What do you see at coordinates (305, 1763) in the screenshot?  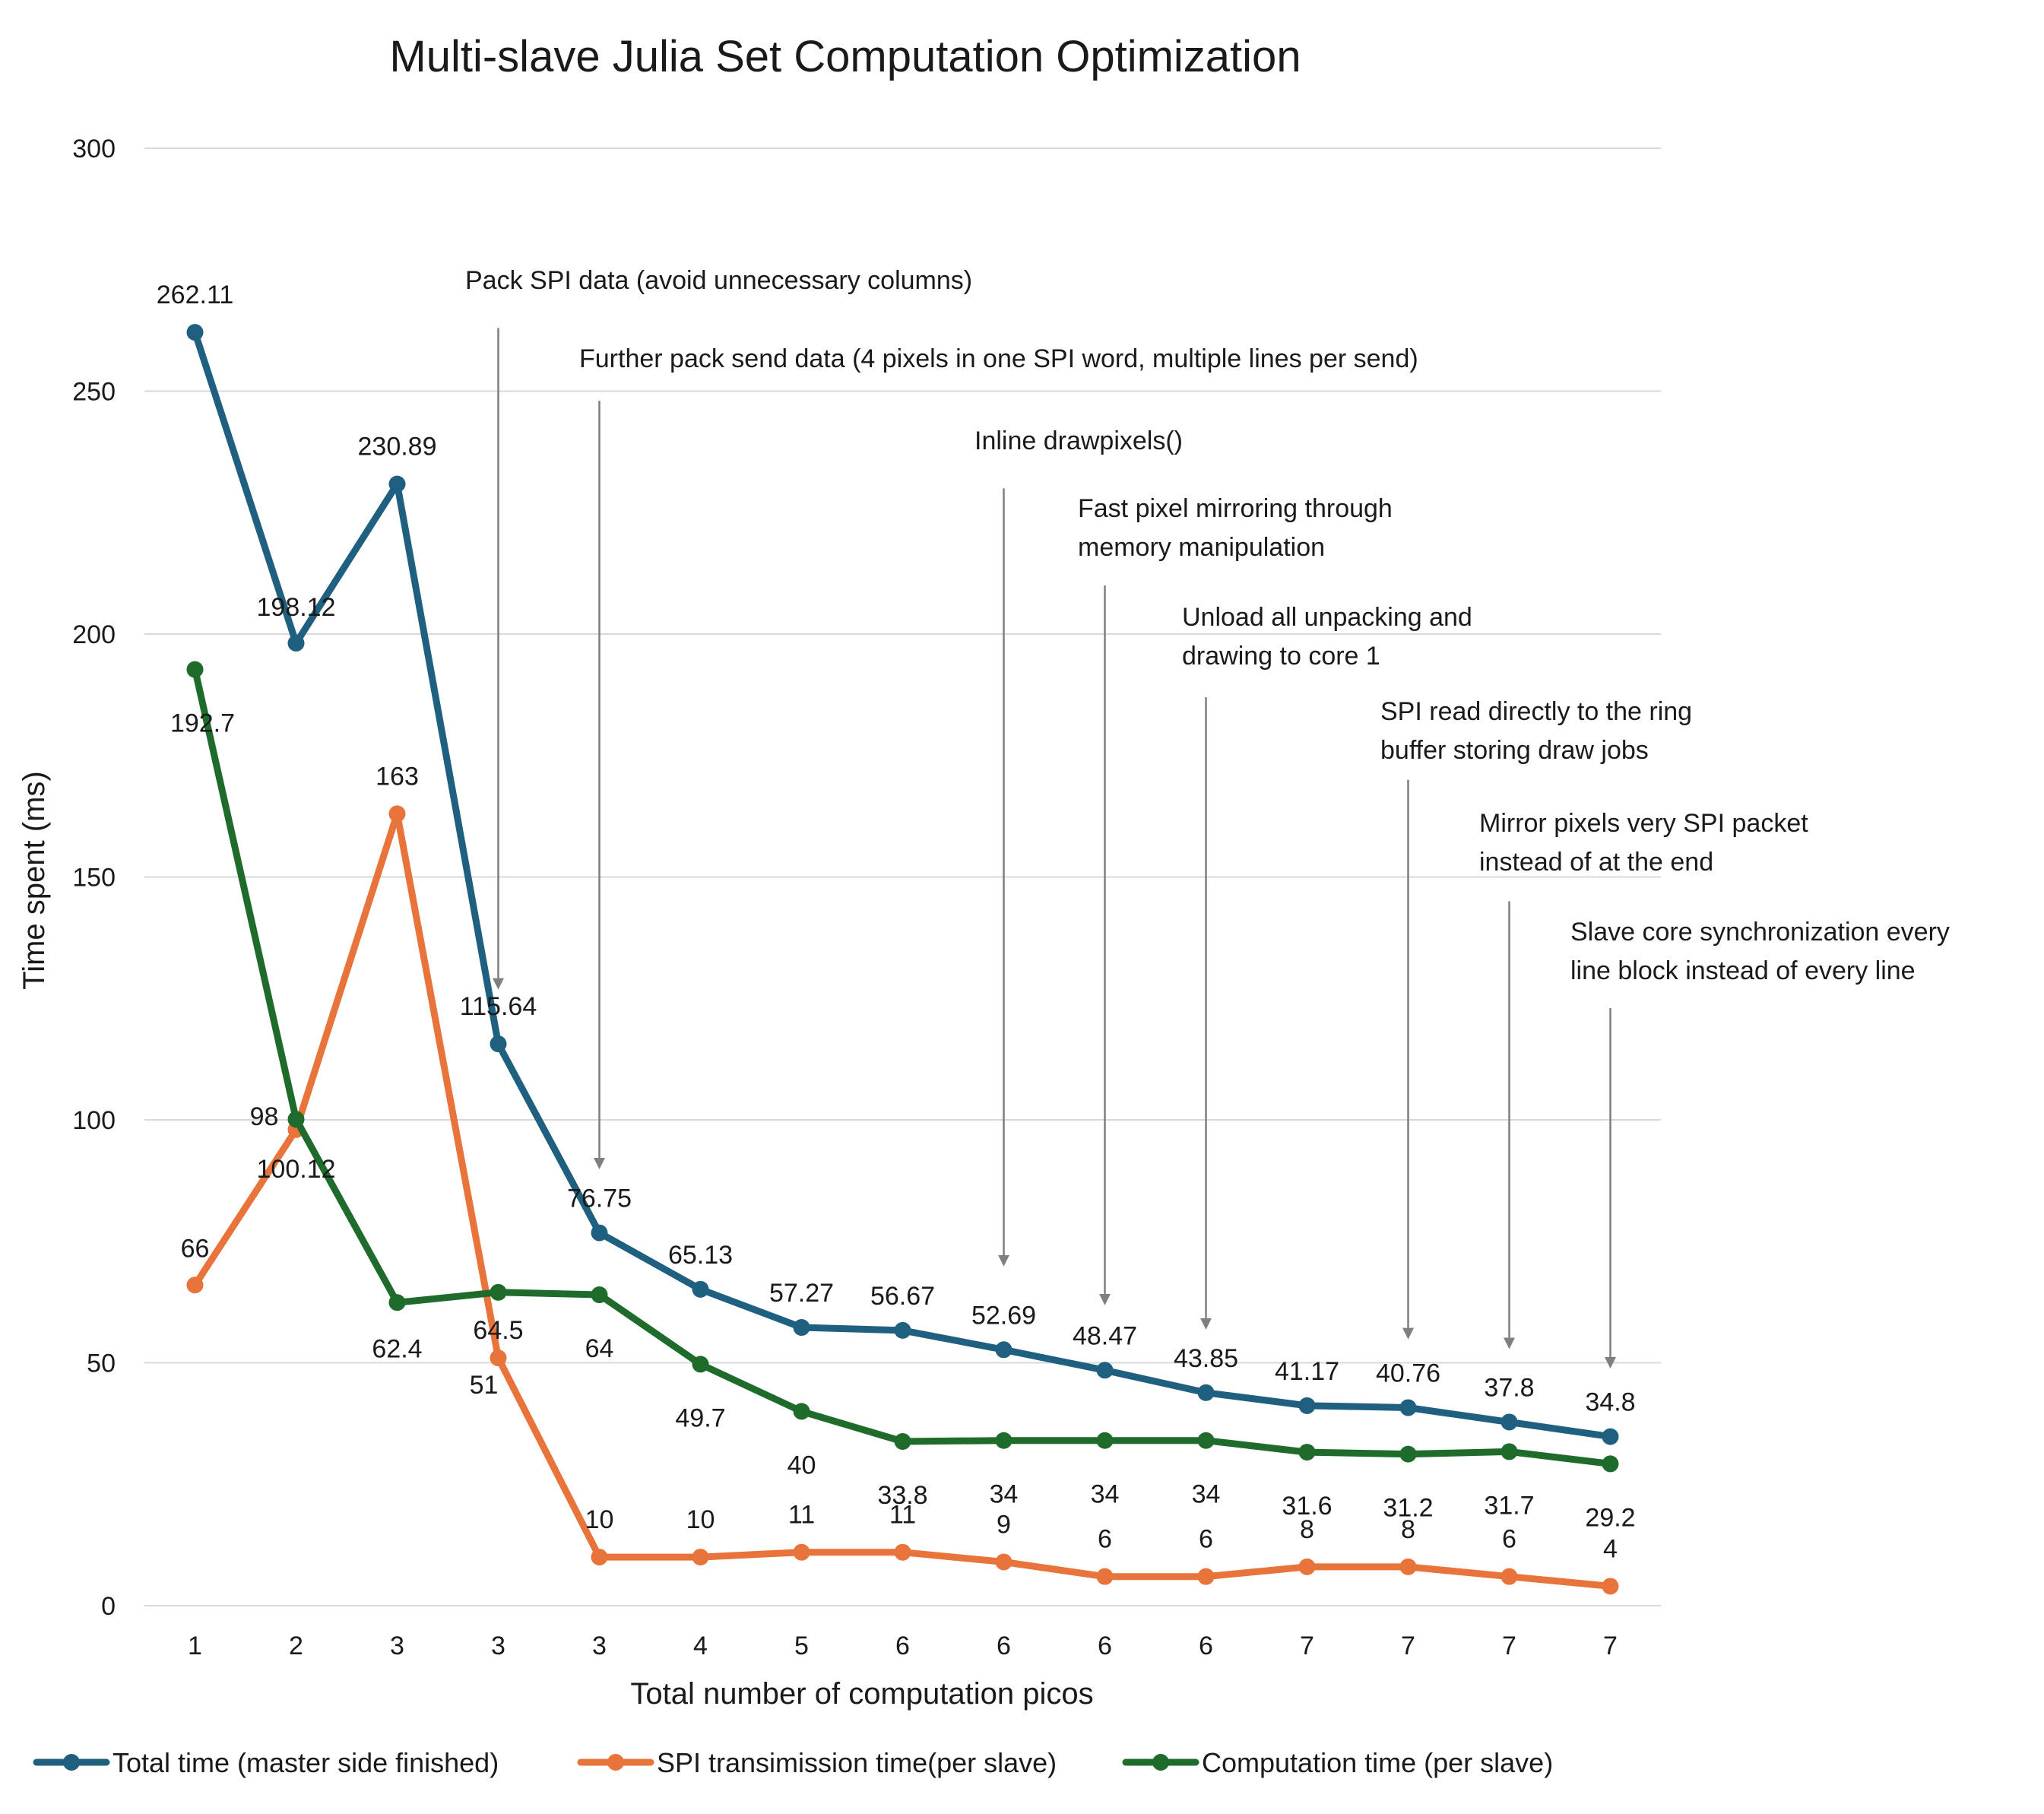 I see `legend-label: Total time (master side finished)` at bounding box center [305, 1763].